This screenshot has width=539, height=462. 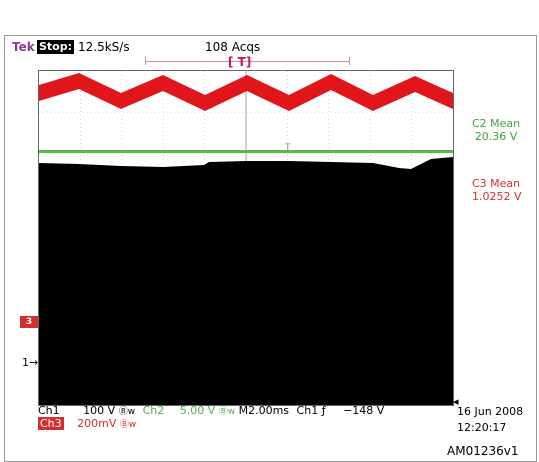 What do you see at coordinates (497, 196) in the screenshot?
I see `c3-mean-value: 1.0252 V` at bounding box center [497, 196].